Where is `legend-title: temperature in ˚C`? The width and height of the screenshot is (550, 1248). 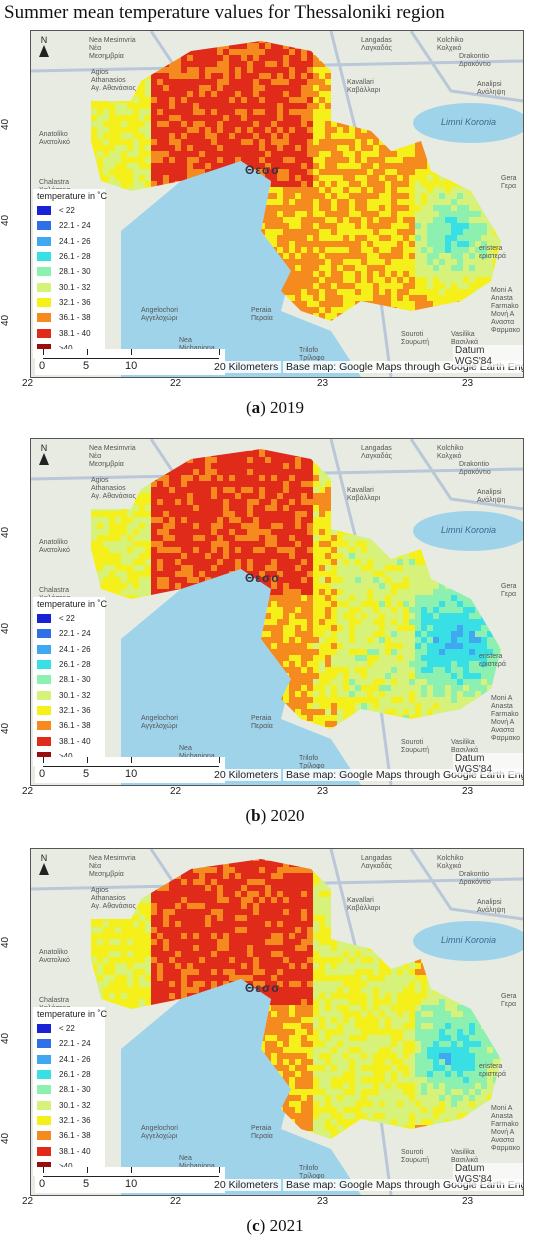 legend-title: temperature in ˚C is located at coordinates (72, 604).